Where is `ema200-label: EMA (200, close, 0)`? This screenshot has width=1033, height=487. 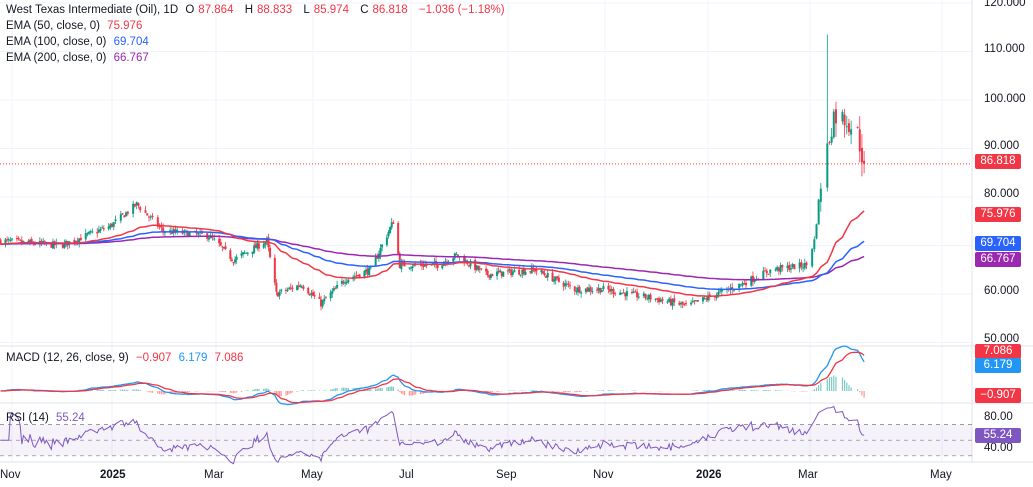
ema200-label: EMA (200, close, 0) is located at coordinates (56, 58).